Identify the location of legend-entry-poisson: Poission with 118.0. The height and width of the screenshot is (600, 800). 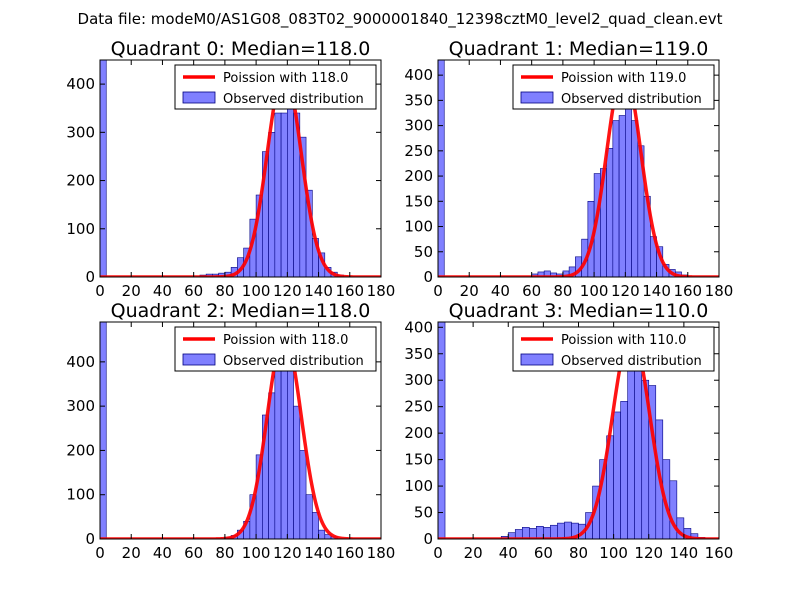
(285, 340).